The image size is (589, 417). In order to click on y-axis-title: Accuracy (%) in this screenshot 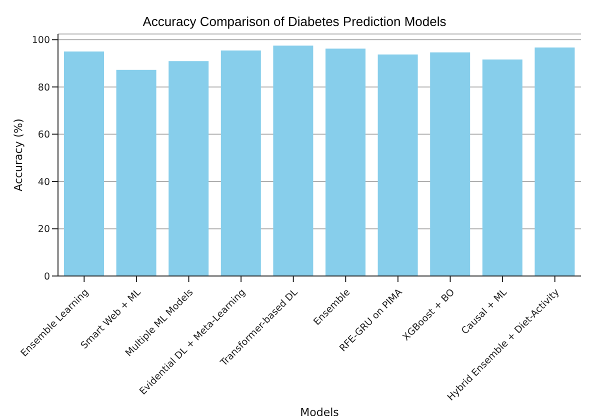, I will do `click(18, 155)`.